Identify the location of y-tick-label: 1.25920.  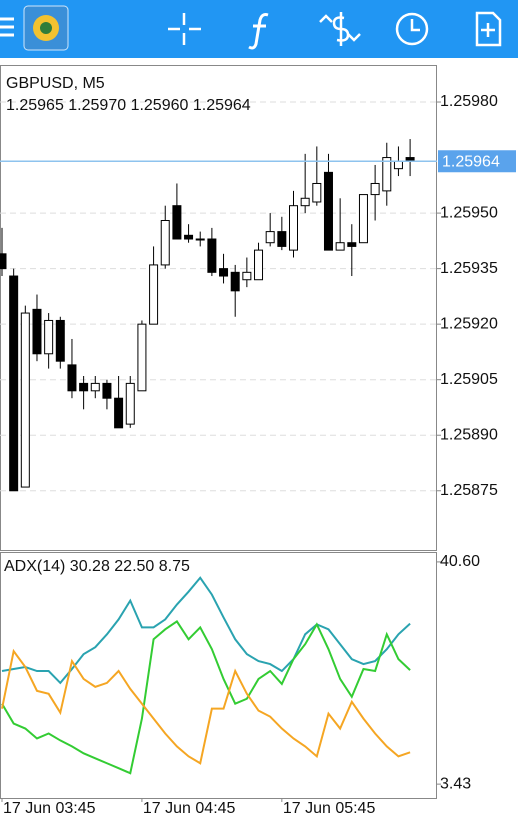
(469, 323).